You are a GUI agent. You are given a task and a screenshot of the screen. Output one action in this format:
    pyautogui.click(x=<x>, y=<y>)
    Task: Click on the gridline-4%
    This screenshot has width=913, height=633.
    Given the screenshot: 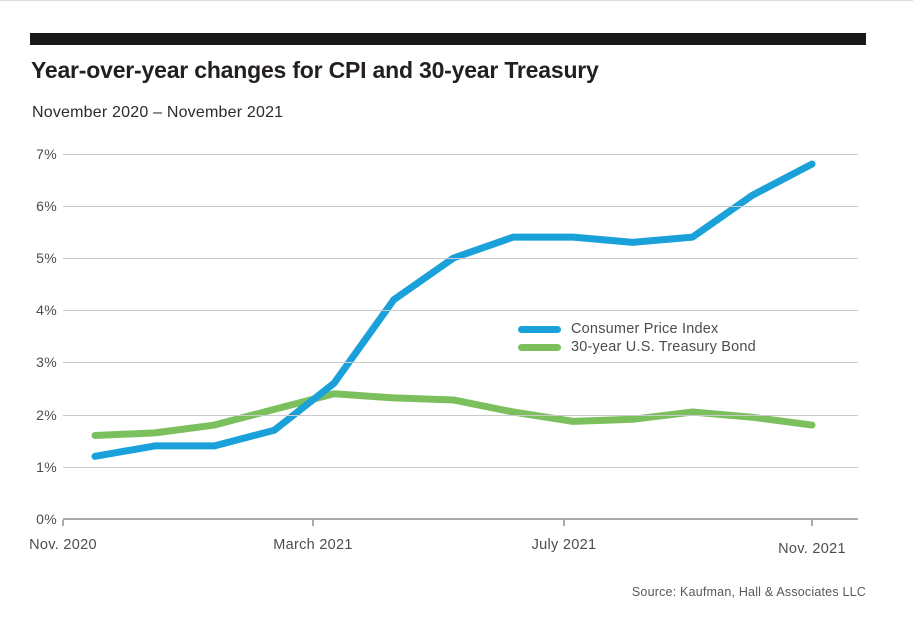 What is the action you would take?
    pyautogui.click(x=460, y=311)
    